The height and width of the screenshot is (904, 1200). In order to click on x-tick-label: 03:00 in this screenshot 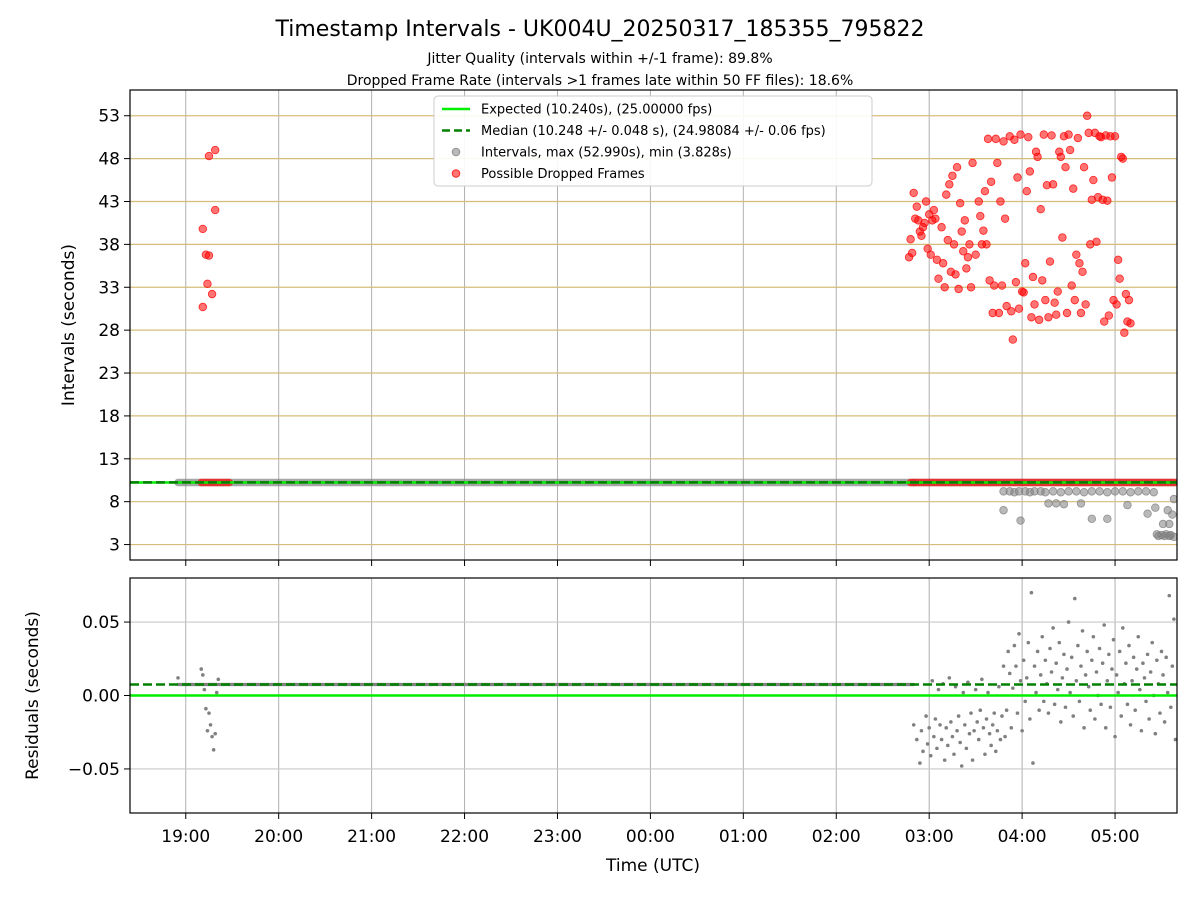, I will do `click(929, 837)`.